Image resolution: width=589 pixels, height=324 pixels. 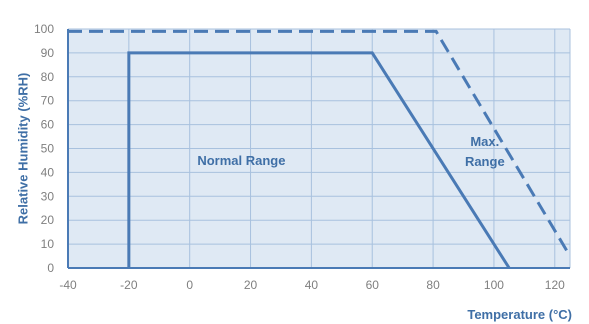 What do you see at coordinates (519, 314) in the screenshot?
I see `x-axis-title: Temperature (°C)` at bounding box center [519, 314].